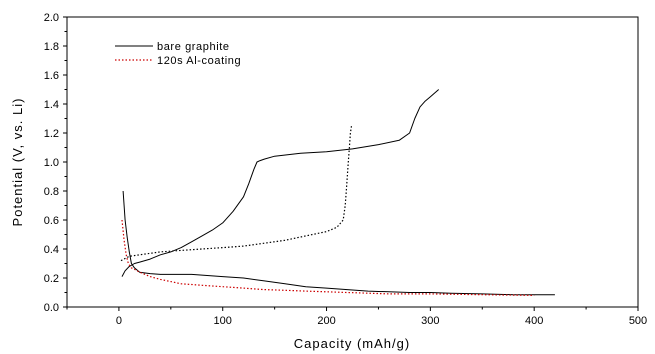 Image resolution: width=655 pixels, height=354 pixels. I want to click on x-axis-title: Capacity (mAh/g), so click(352, 343).